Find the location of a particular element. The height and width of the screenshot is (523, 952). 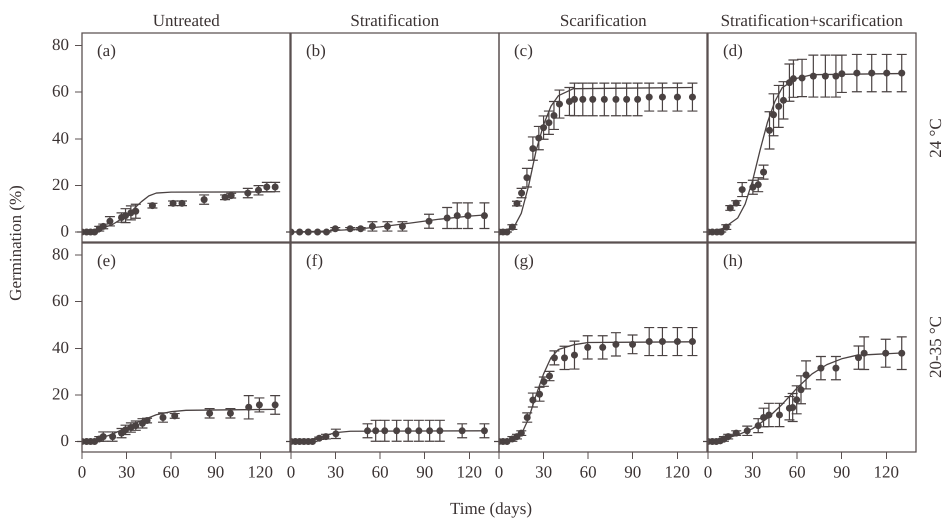

annotation: (g) is located at coordinates (524, 260).